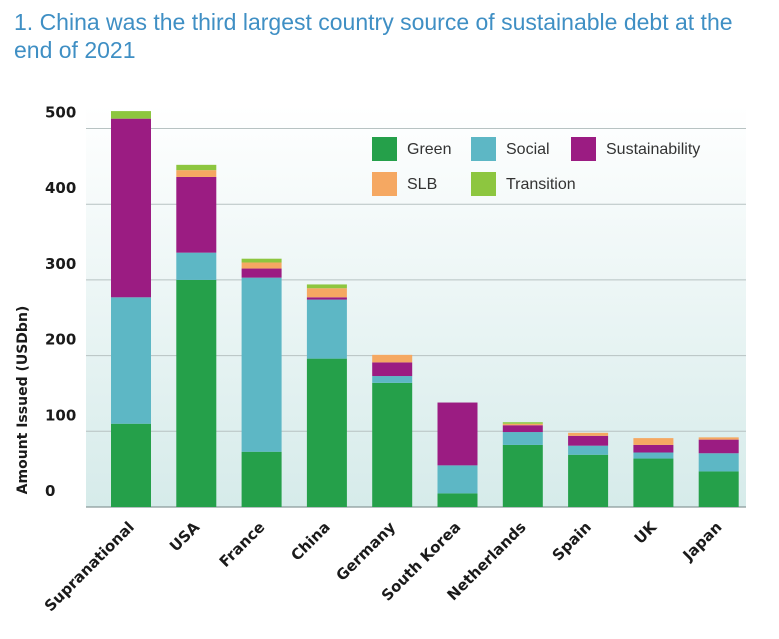 This screenshot has height=639, width=779. I want to click on x-tick-label: Japan, so click(702, 541).